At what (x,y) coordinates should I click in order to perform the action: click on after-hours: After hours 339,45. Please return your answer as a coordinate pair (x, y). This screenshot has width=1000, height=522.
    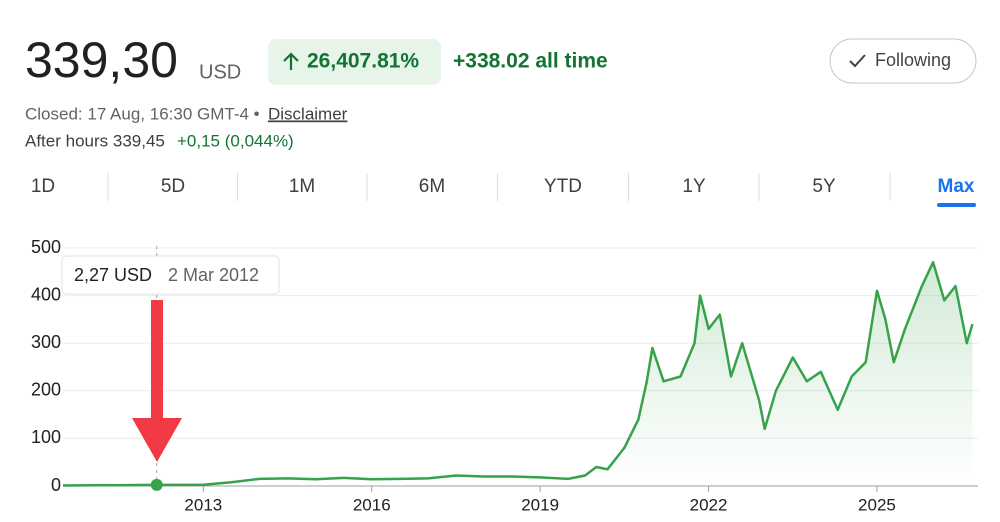
    Looking at the image, I should click on (95, 140).